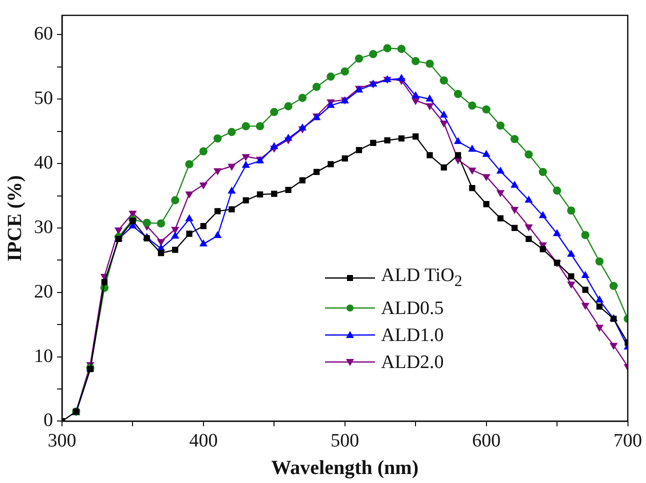 This screenshot has height=483, width=646. What do you see at coordinates (43, 99) in the screenshot?
I see `y-tick-label: 50` at bounding box center [43, 99].